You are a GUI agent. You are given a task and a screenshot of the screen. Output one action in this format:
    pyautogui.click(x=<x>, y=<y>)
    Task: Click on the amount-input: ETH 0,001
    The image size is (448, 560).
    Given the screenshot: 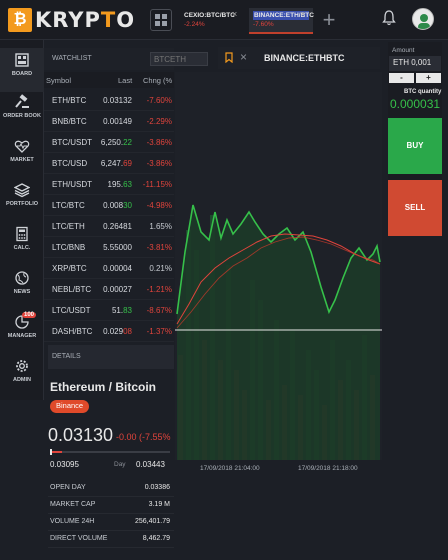 What is the action you would take?
    pyautogui.click(x=415, y=63)
    